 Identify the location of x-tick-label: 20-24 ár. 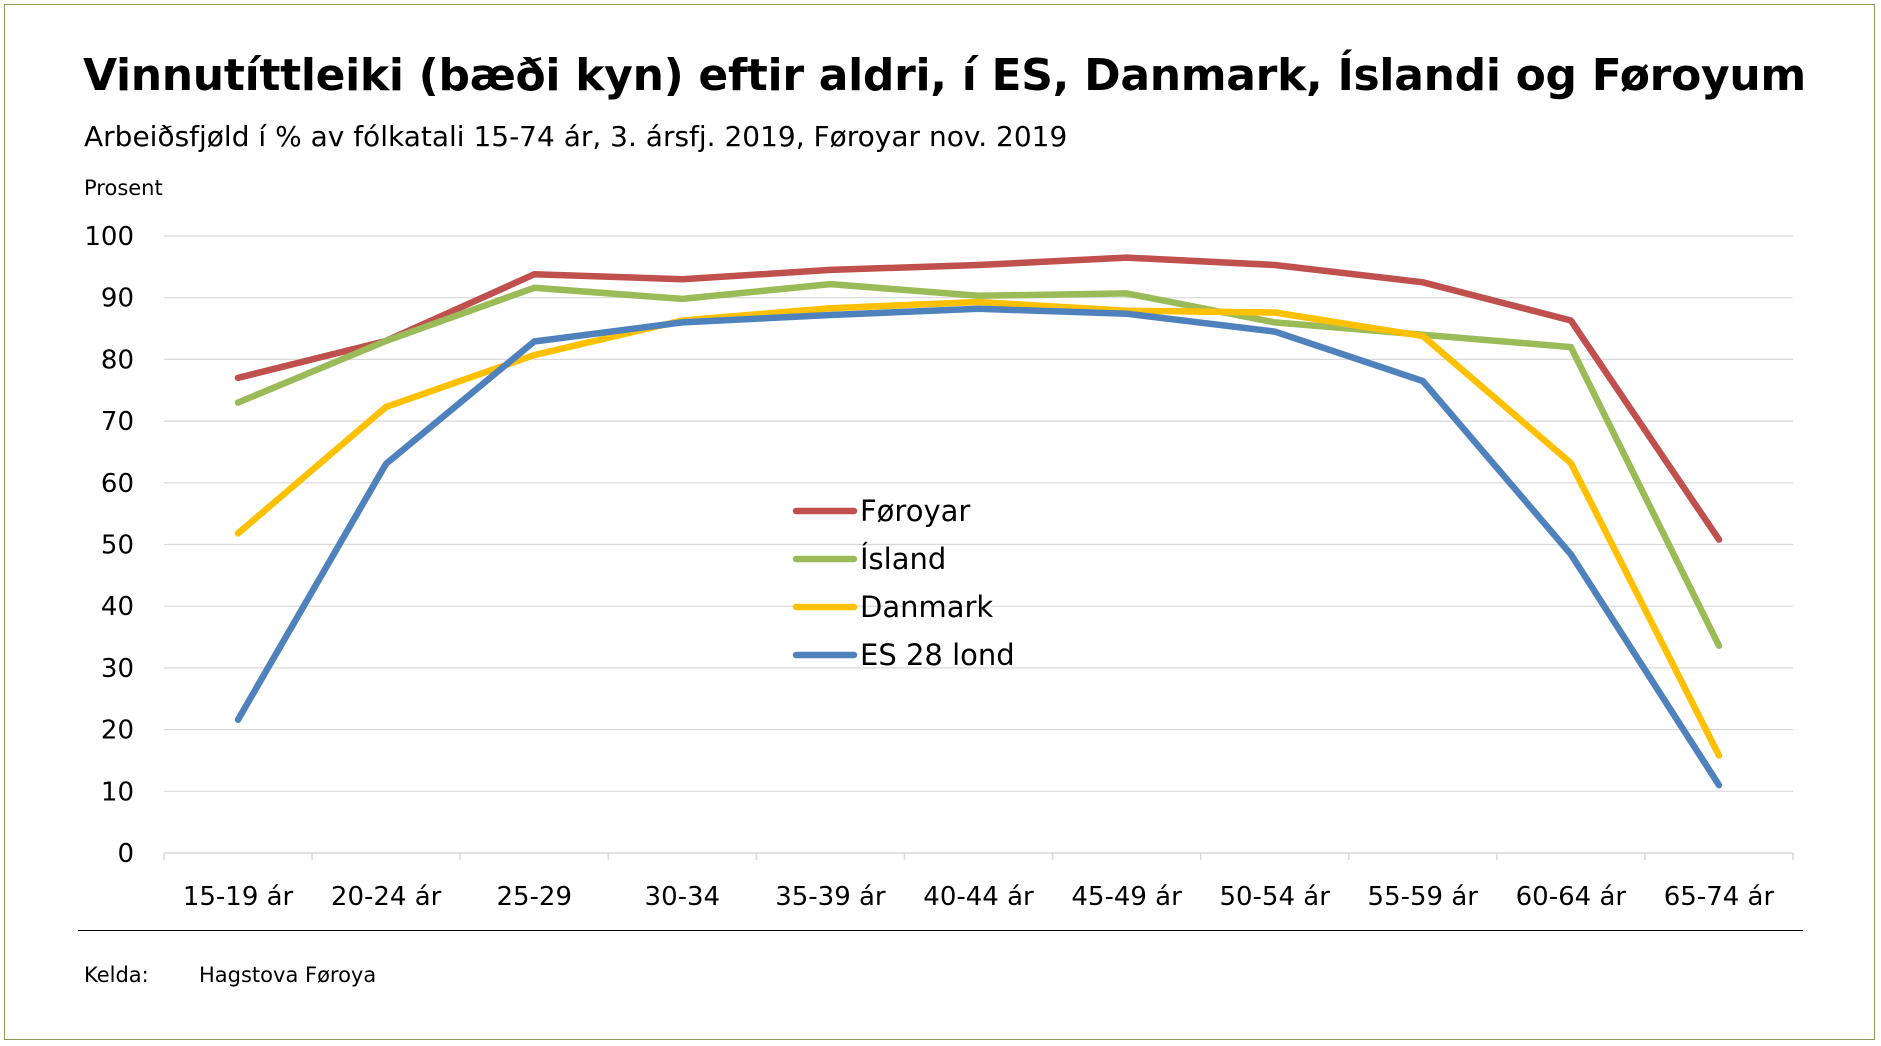
(386, 897).